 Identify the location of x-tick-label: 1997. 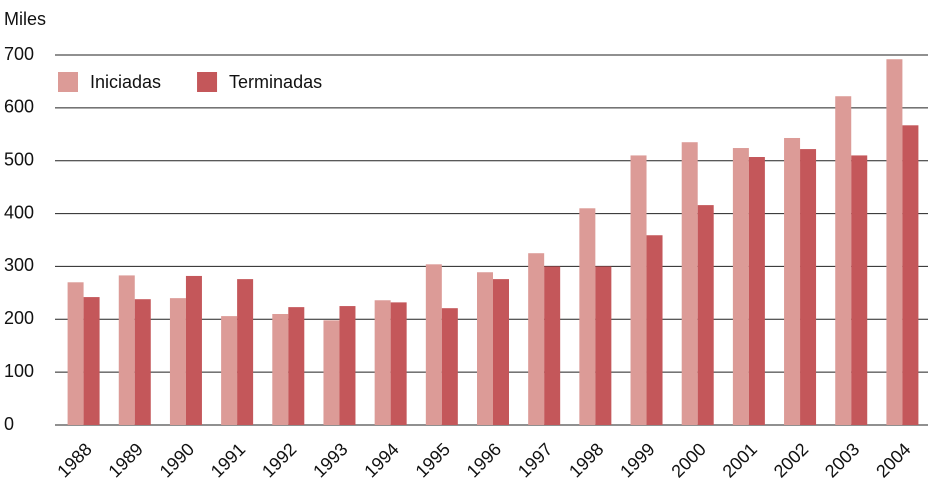
(535, 458).